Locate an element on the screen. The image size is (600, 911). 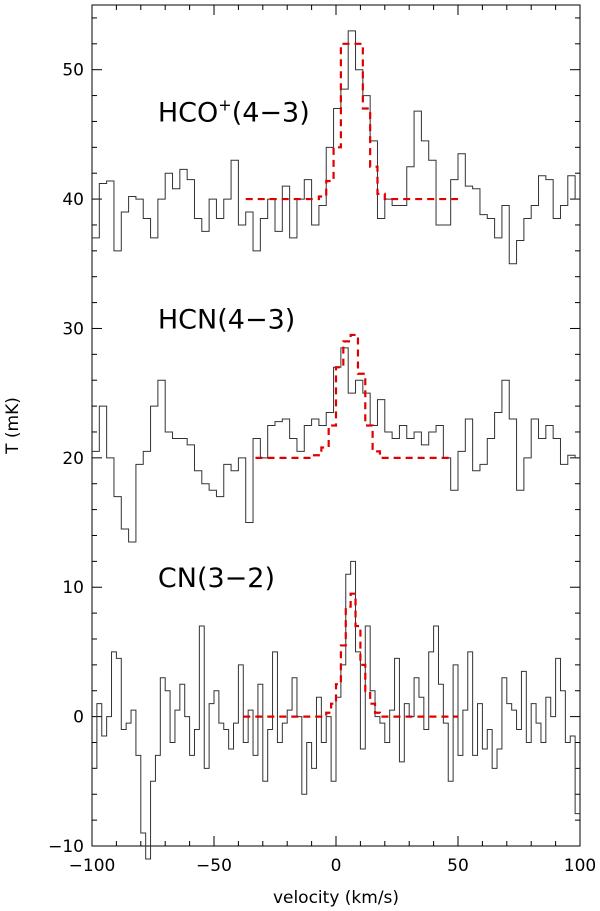
x-tick-label: −100 is located at coordinates (92, 866).